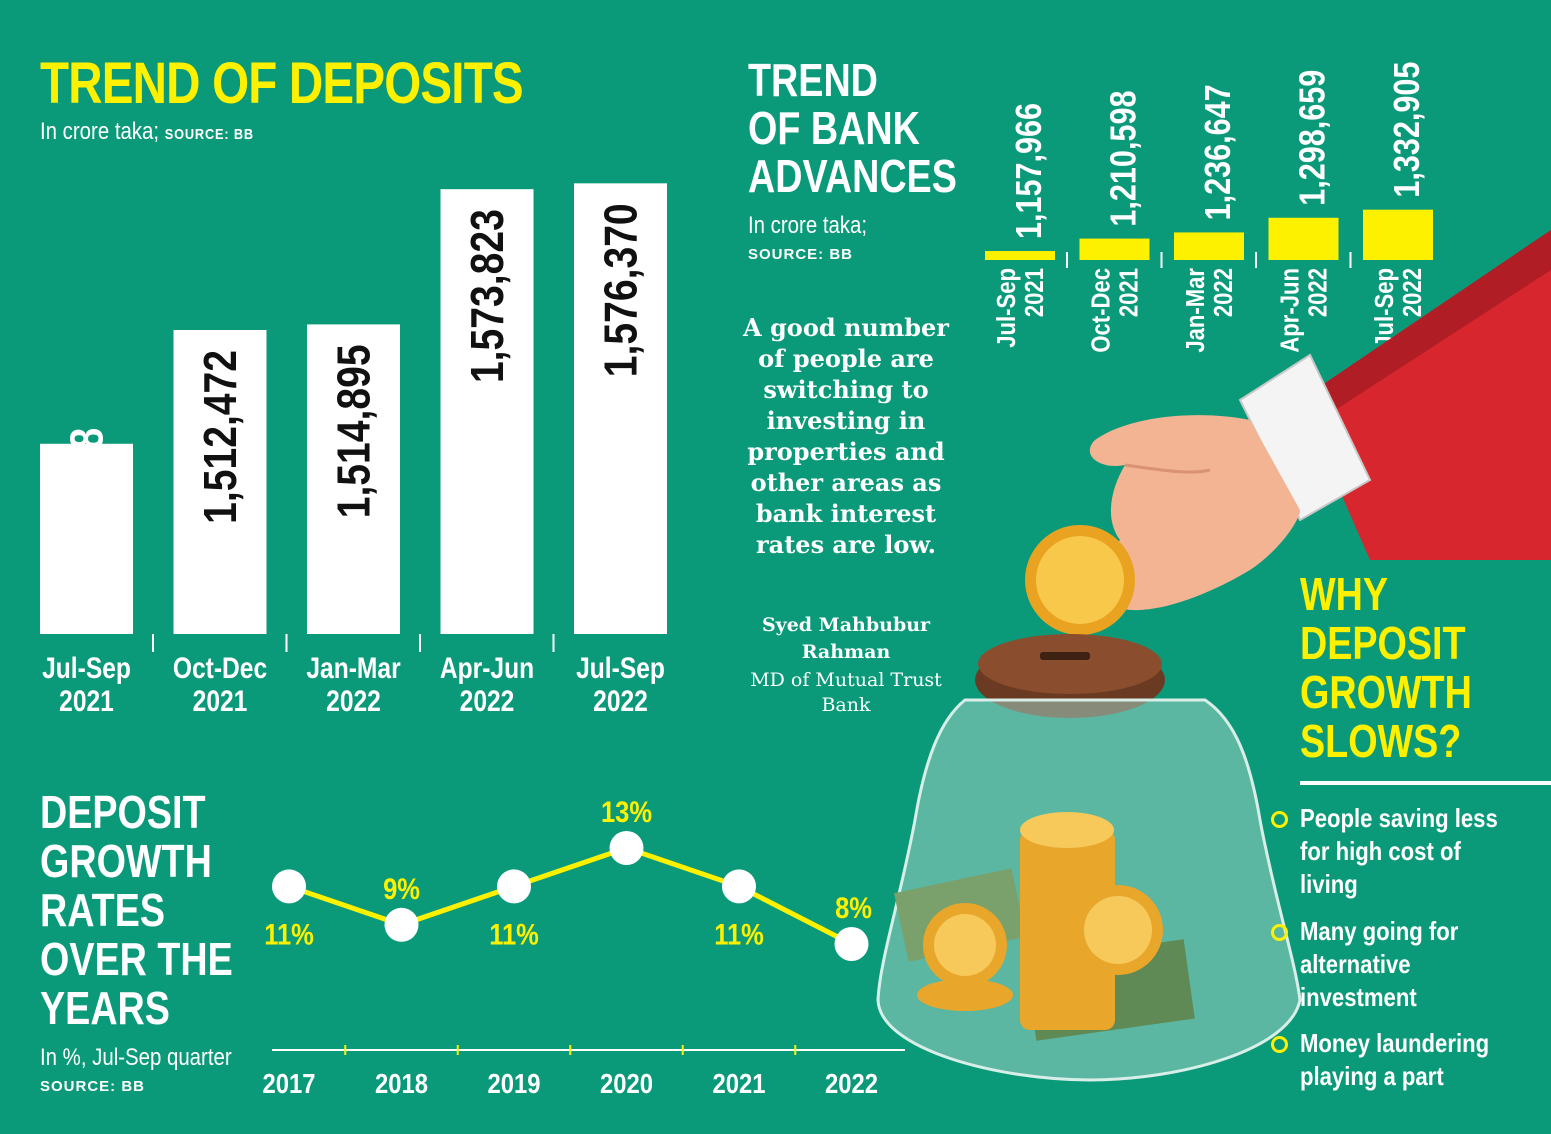  What do you see at coordinates (846, 638) in the screenshot?
I see `quote-name: Syed Mahbubur Rahman` at bounding box center [846, 638].